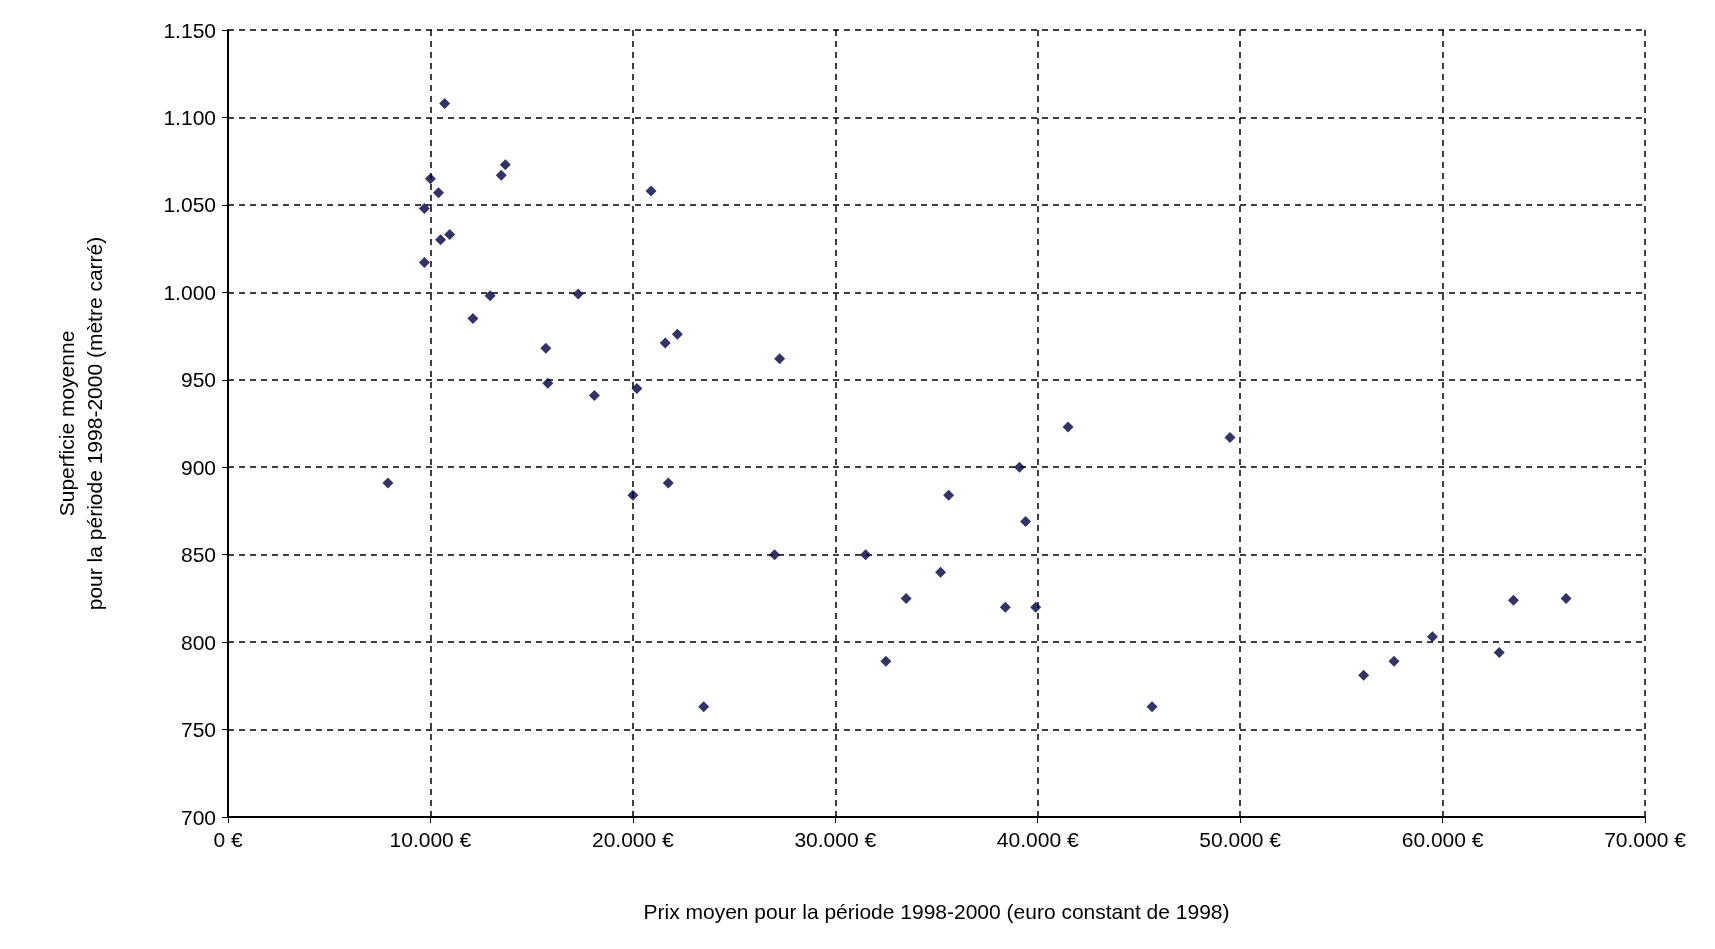 This screenshot has height=949, width=1715. Describe the element at coordinates (189, 205) in the screenshot. I see `y-tick-label: 1.050` at that location.